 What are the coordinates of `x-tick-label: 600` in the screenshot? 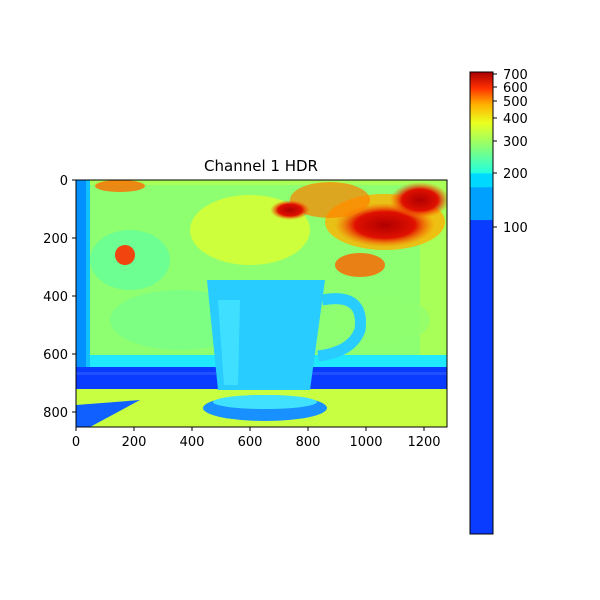 It's located at (250, 442).